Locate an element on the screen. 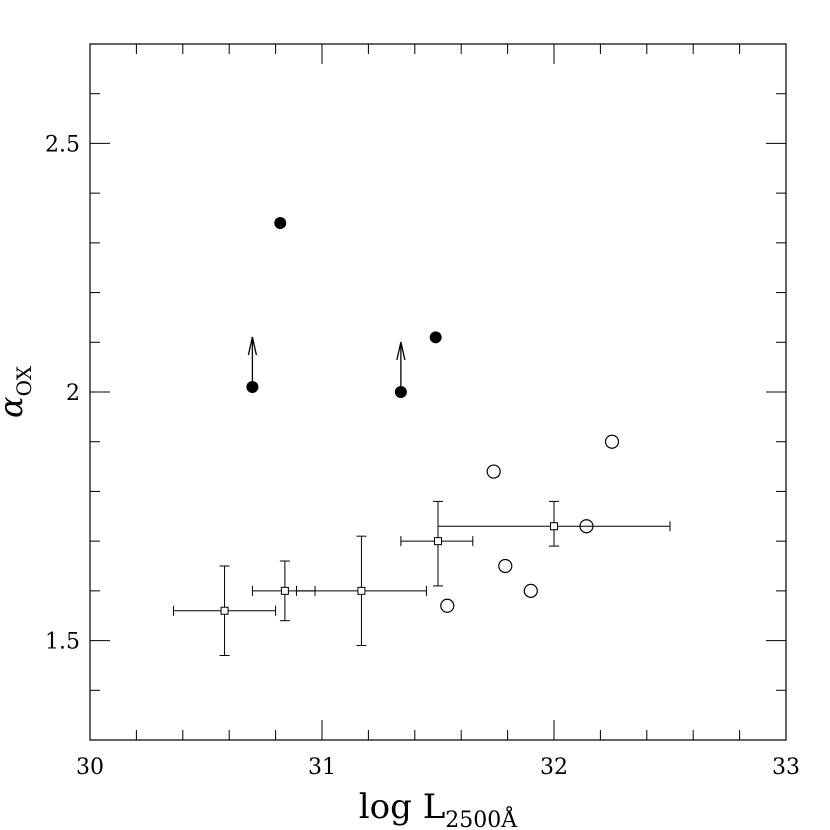  x-tick-label: 30 is located at coordinates (90, 767).